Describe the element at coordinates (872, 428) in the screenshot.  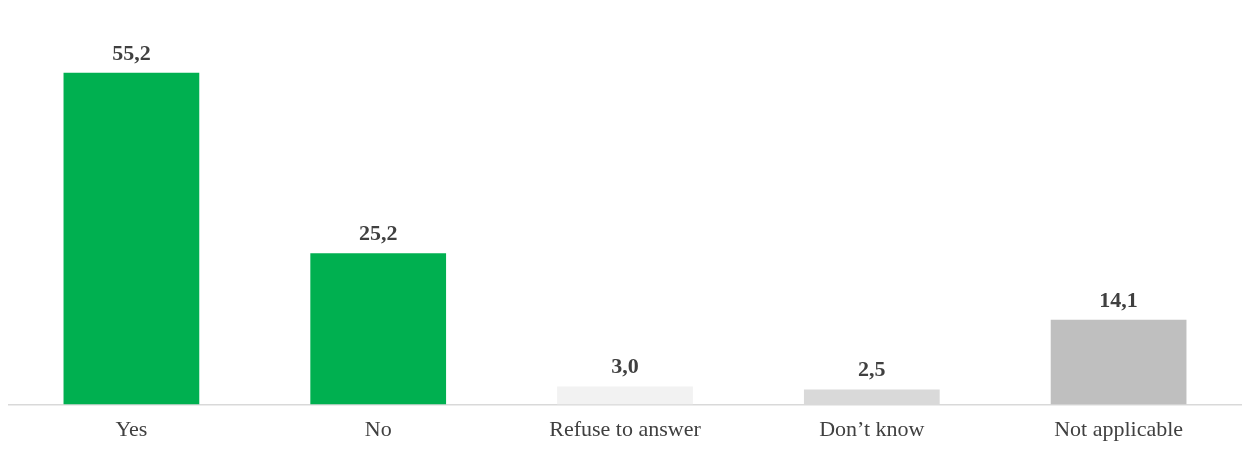
I see `x-tick-label: Don’t know` at that location.